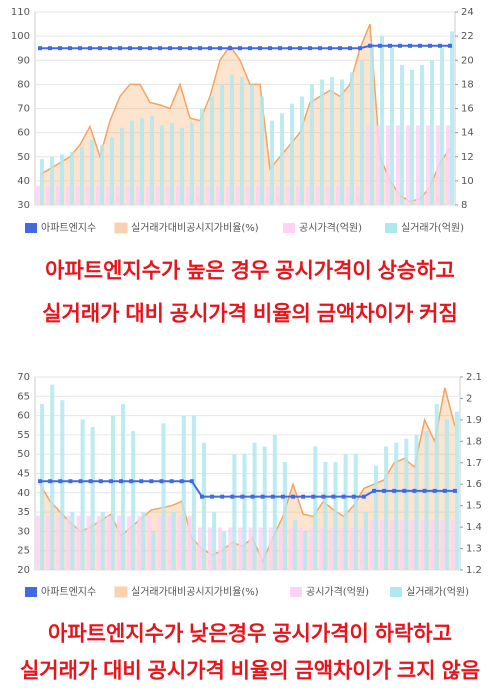 Image resolution: width=500 pixels, height=700 pixels. I want to click on y-tick-label: 35, so click(23, 512).